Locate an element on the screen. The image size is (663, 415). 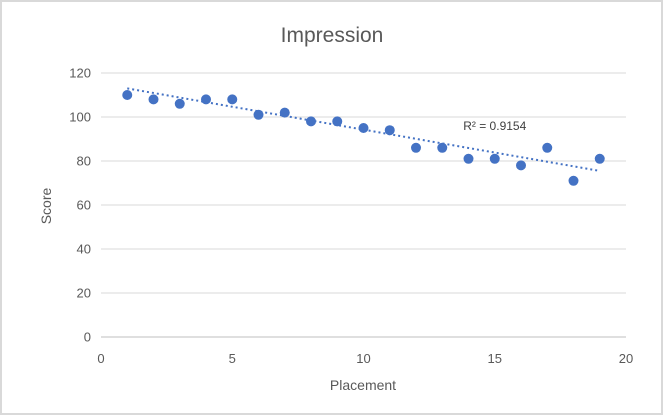
x-axis-label: Placement is located at coordinates (363, 385).